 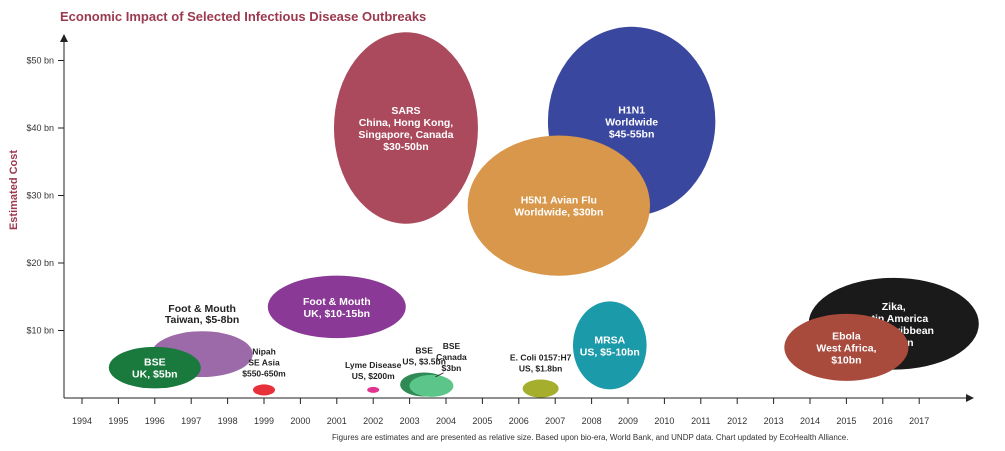 I want to click on x-tick-label-2000: 2000, so click(x=300, y=421).